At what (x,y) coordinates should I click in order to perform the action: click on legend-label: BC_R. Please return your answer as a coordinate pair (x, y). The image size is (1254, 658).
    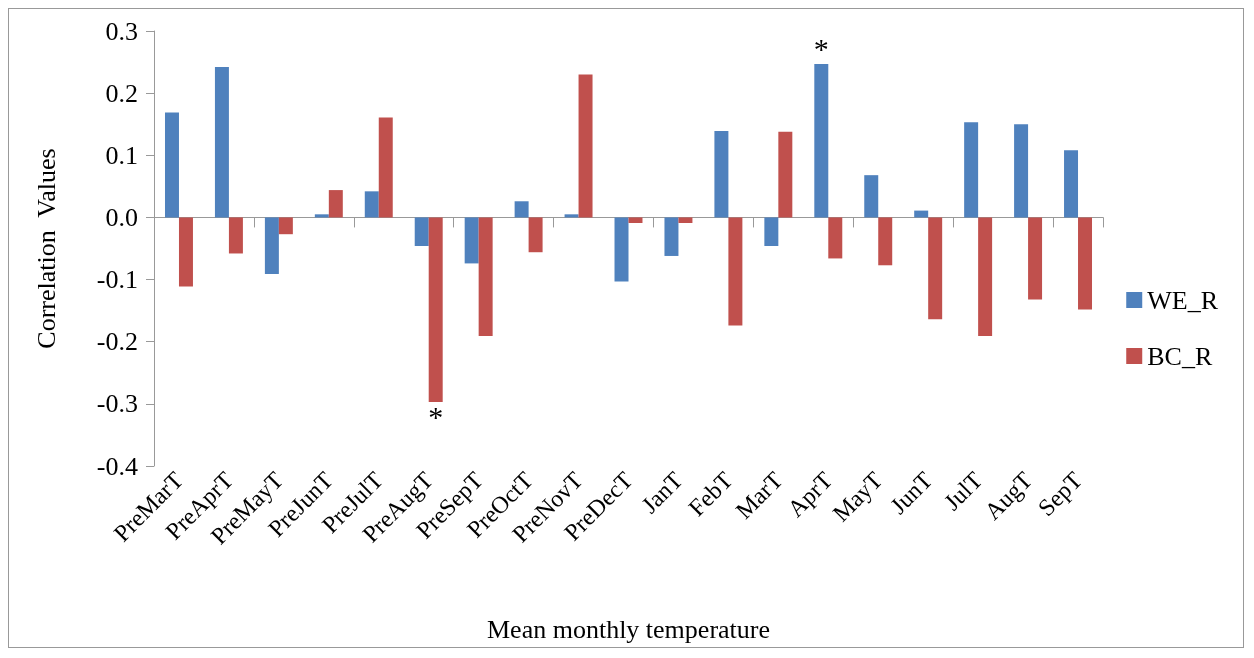
    Looking at the image, I should click on (1180, 356).